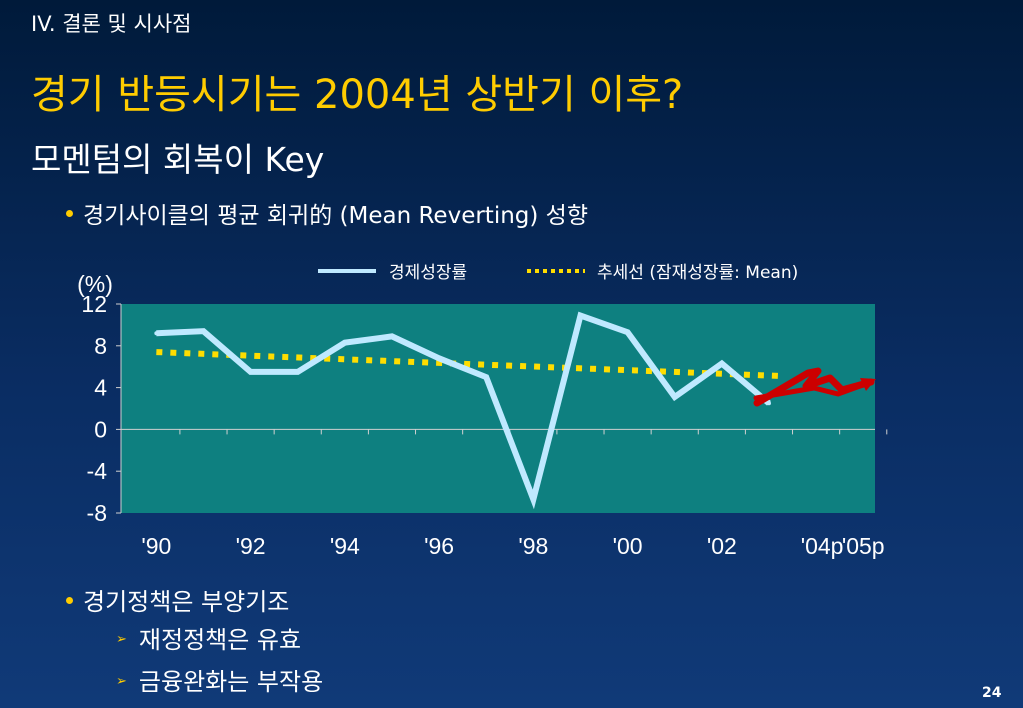 This screenshot has height=708, width=1023. I want to click on legend-label-growth: 경제성장률, so click(428, 273).